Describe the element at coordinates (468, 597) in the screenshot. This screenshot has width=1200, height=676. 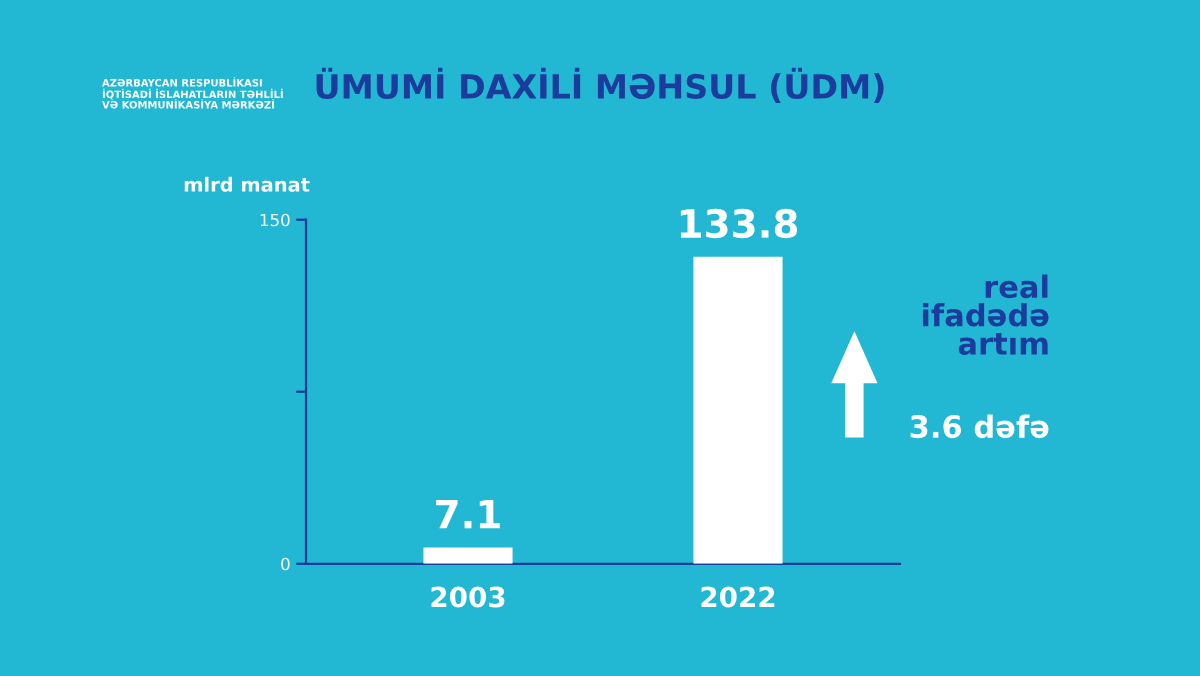
I see `x-tick-label: 2003` at that location.